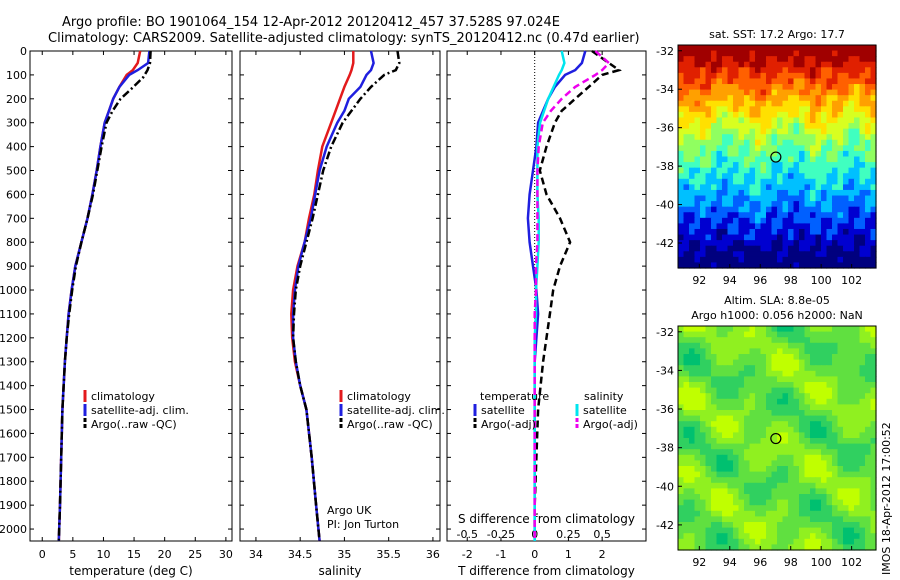  Describe the element at coordinates (821, 280) in the screenshot. I see `x-tick-label: 100` at that location.